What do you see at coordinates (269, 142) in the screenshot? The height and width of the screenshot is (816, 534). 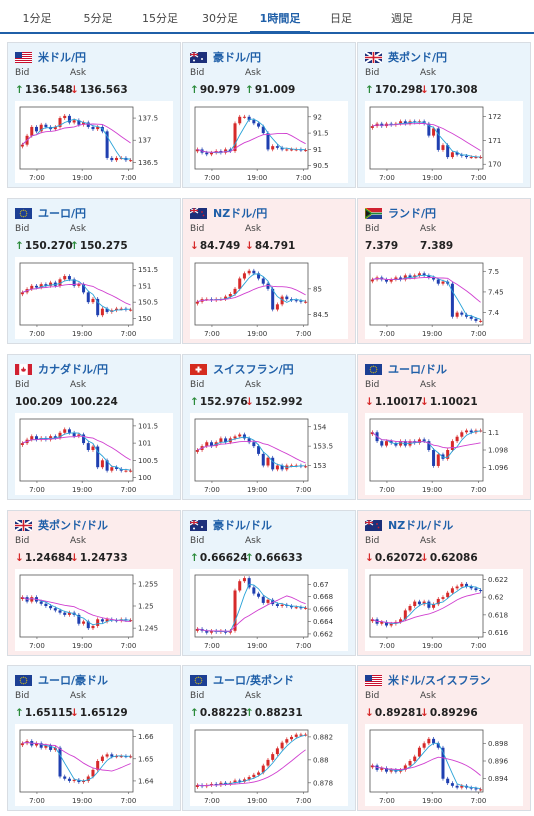 I see `price-chart: 92 91.5 91 90.5 7:00 19:00 7:00` at bounding box center [269, 142].